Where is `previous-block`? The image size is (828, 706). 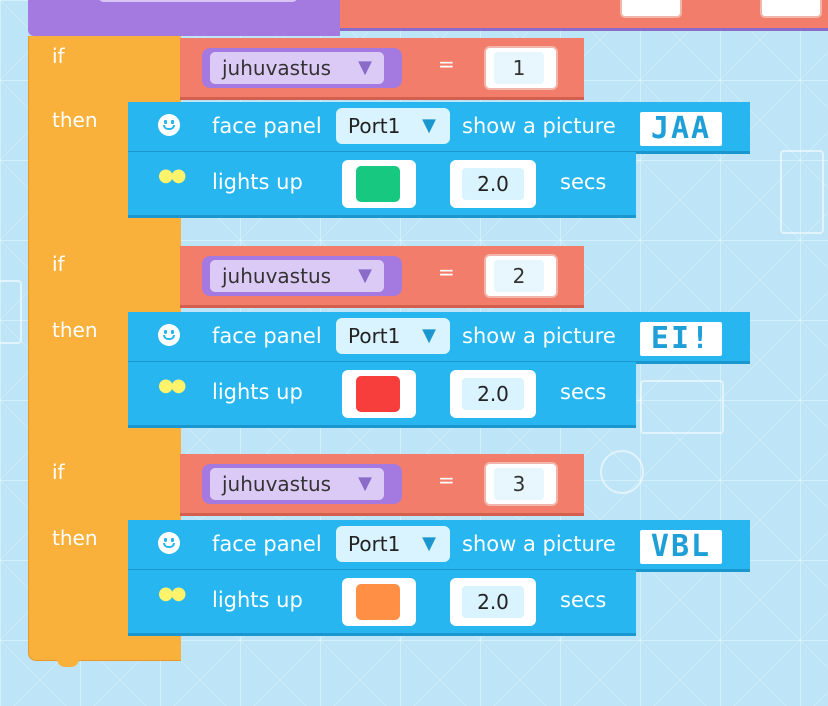 previous-block is located at coordinates (184, 18).